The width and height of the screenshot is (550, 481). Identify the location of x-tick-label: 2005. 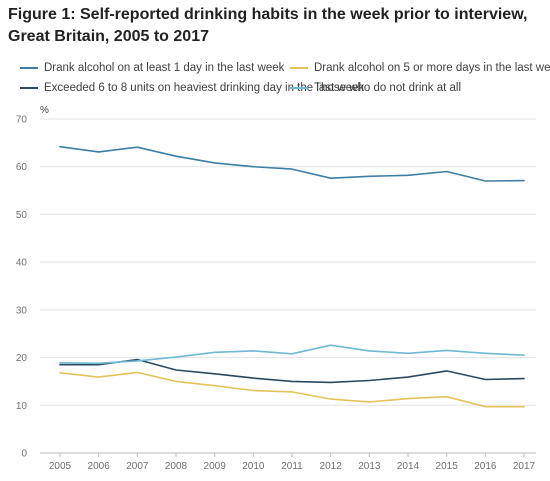
(60, 466).